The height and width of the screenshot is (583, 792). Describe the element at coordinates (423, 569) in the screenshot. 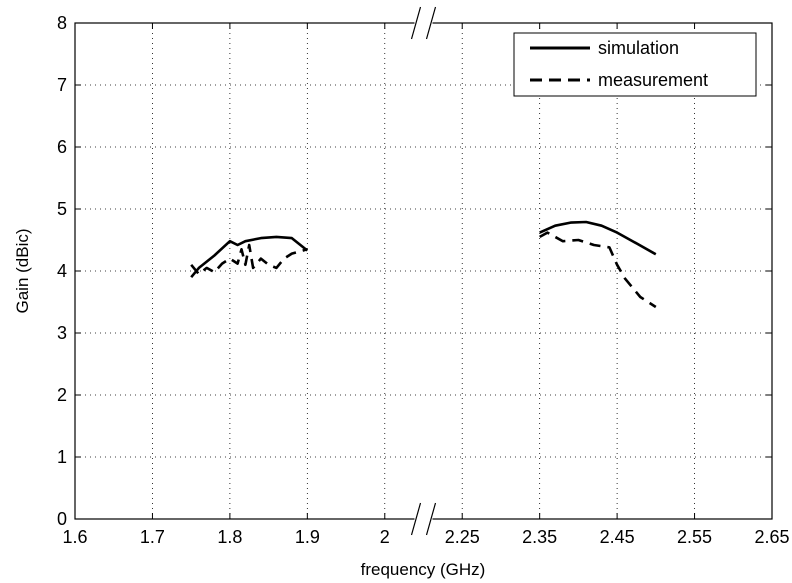

I see `x-axis-label: frequency (GHz)` at that location.